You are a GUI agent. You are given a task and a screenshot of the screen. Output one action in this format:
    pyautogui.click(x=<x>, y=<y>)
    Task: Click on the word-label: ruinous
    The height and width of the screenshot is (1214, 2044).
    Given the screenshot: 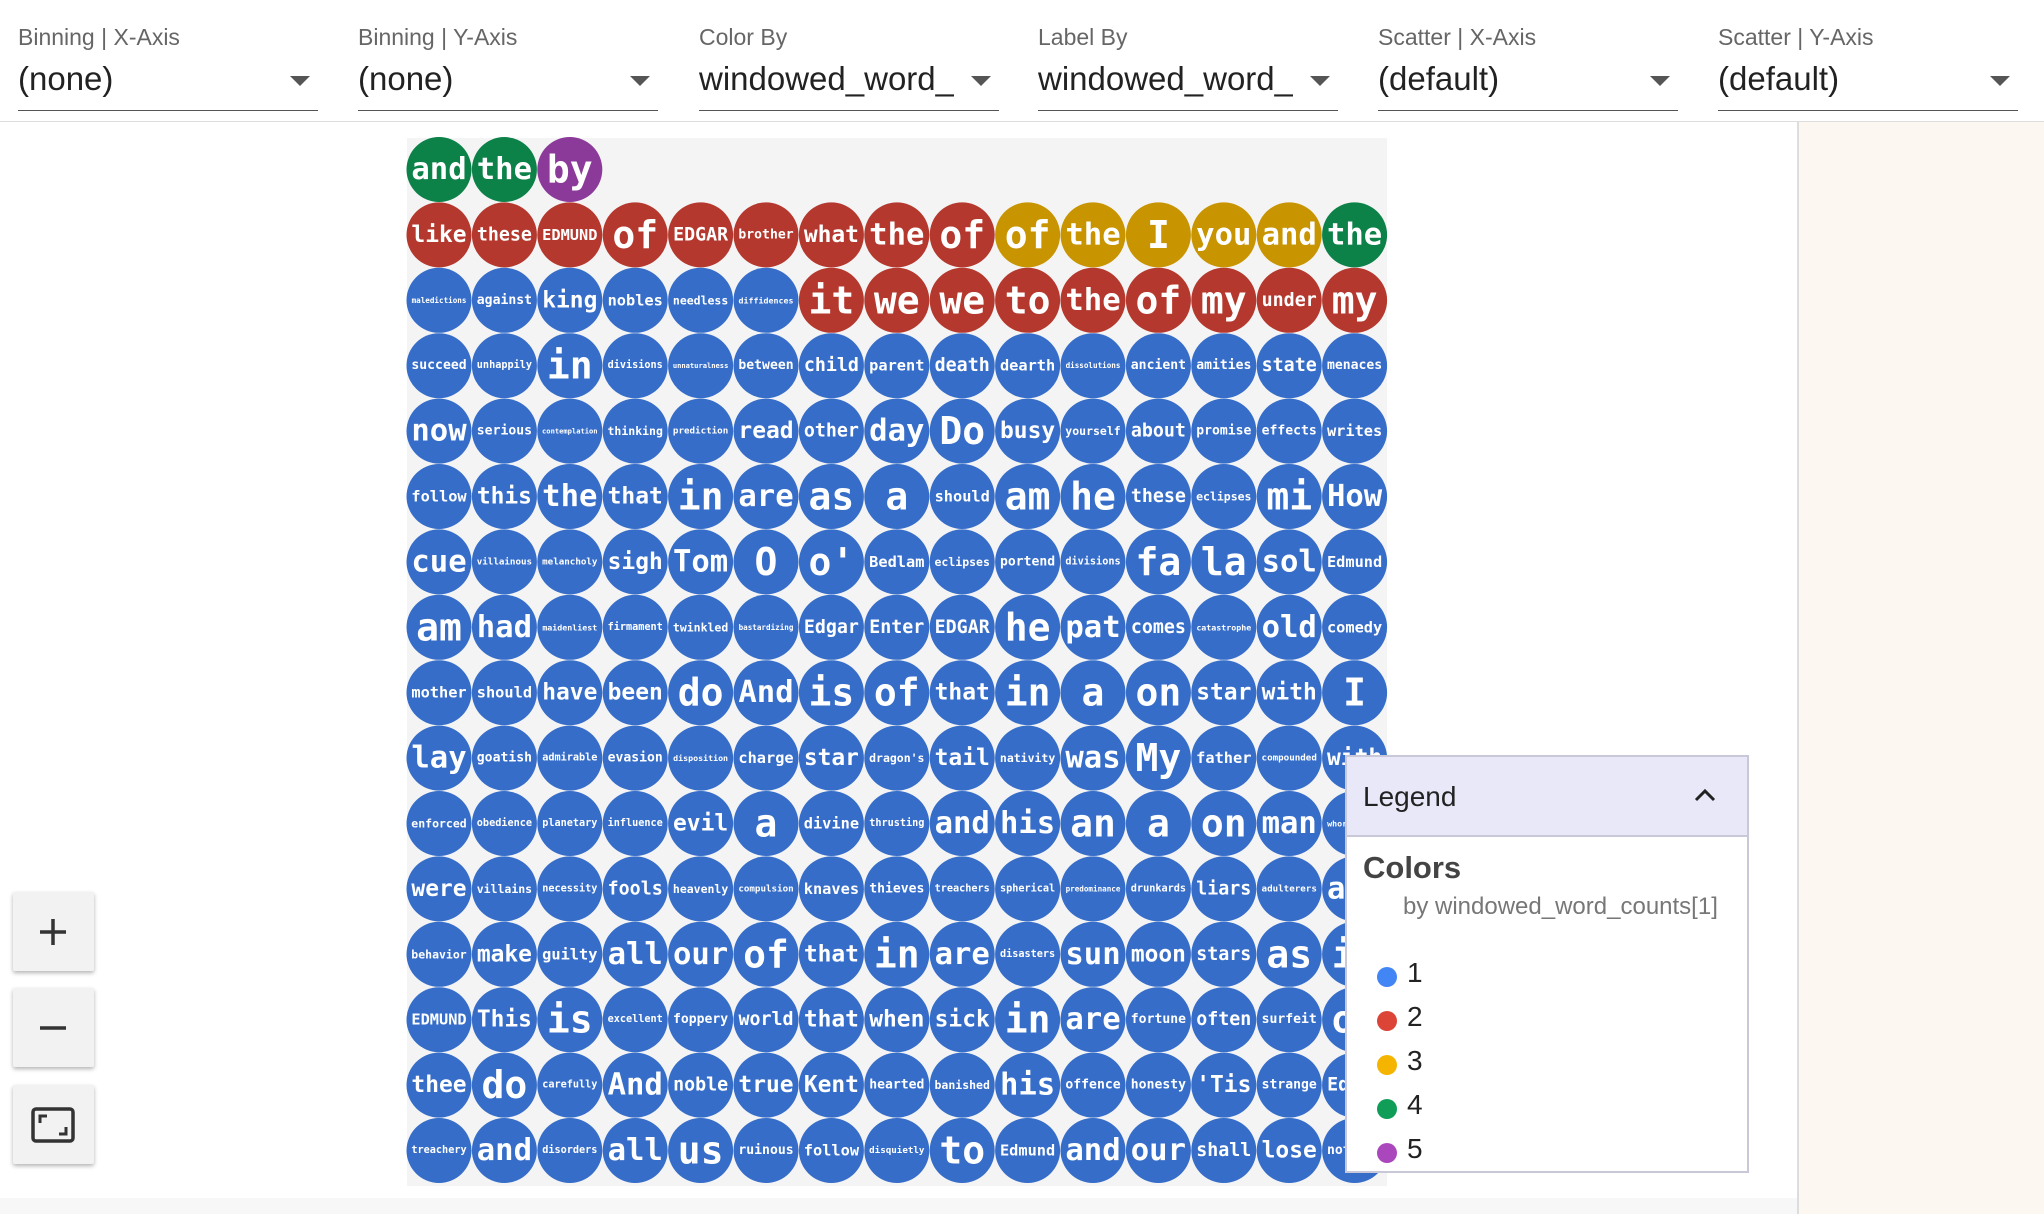 What is the action you would take?
    pyautogui.click(x=765, y=1150)
    